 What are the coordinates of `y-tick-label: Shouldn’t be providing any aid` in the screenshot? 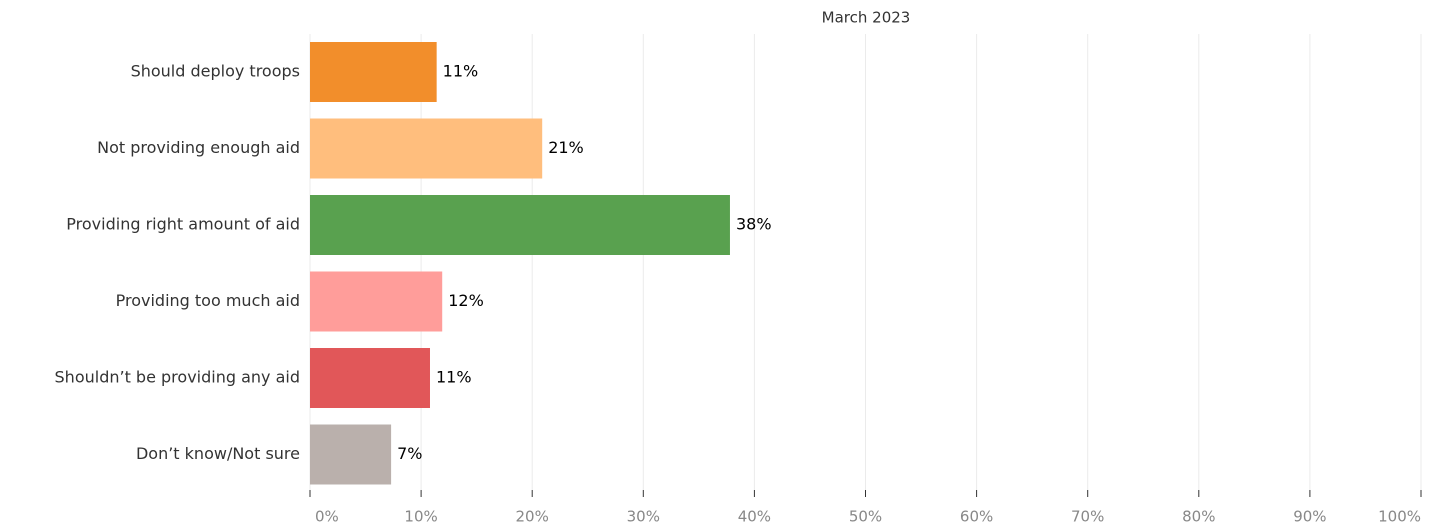 It's located at (177, 377).